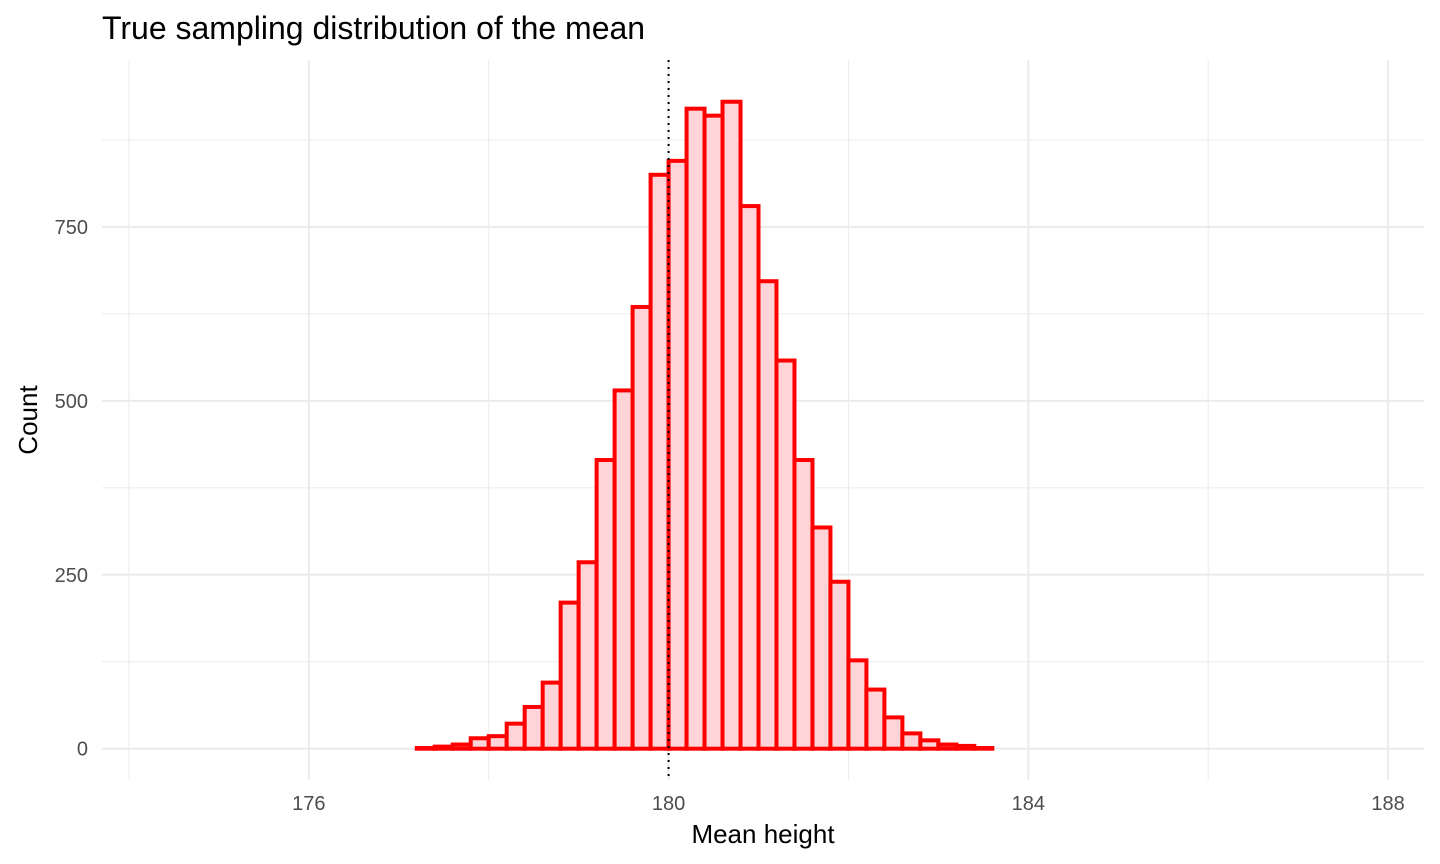  Describe the element at coordinates (71, 576) in the screenshot. I see `y-tick-label: 250` at that location.